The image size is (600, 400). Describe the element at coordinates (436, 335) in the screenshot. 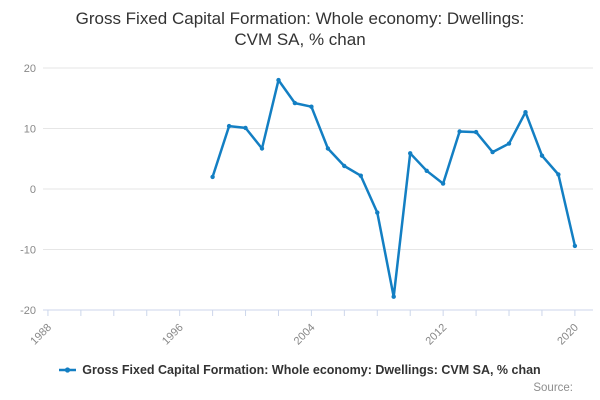

I see `x-axis-tick-label: 2012` at that location.